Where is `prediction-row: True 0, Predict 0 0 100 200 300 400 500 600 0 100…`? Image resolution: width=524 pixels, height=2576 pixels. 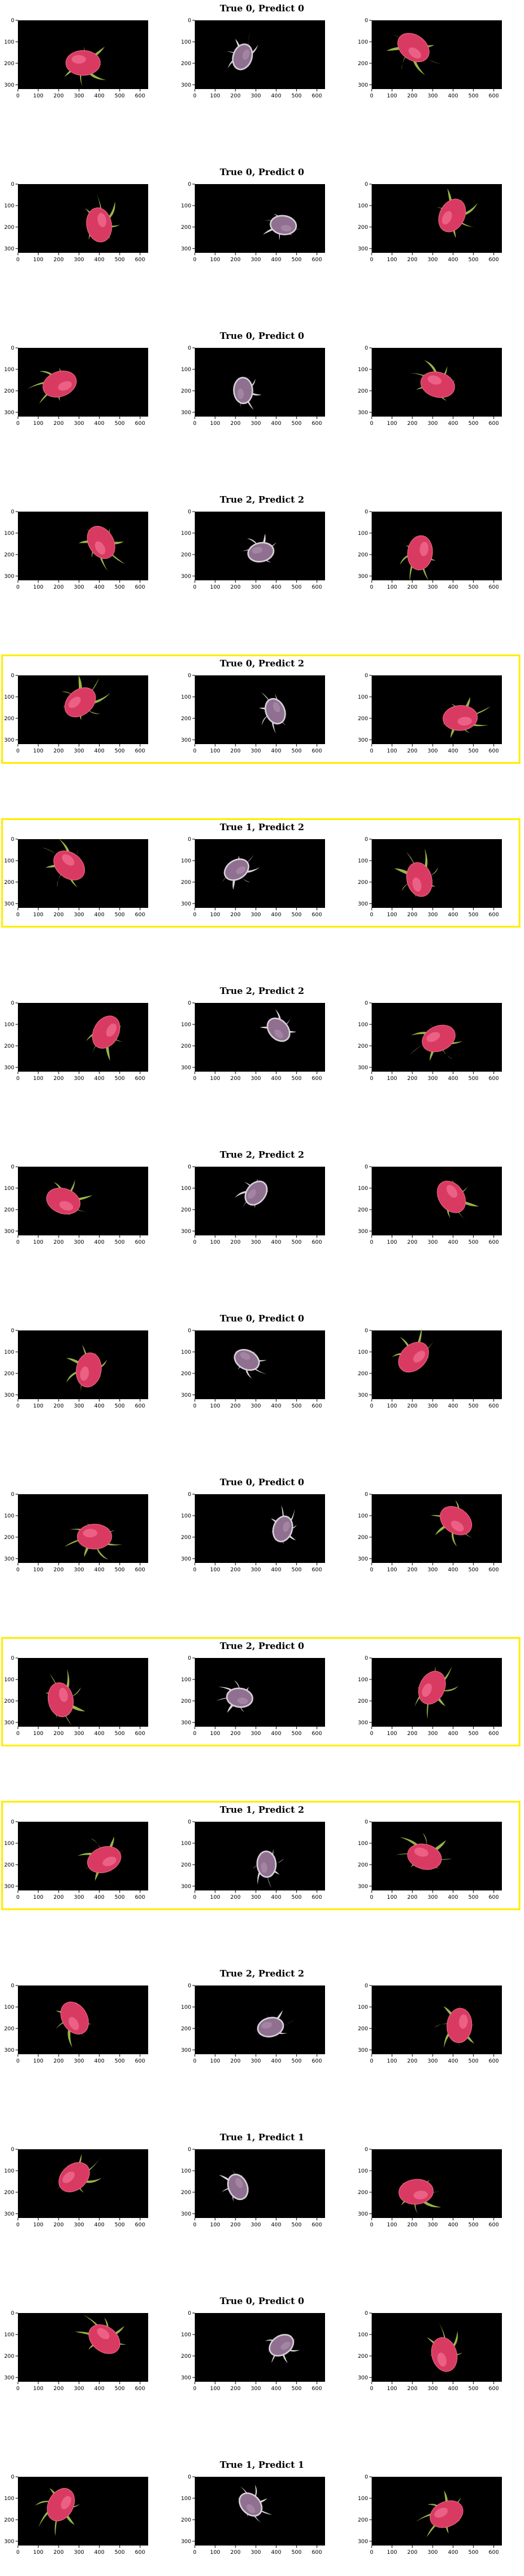 prediction-row: True 0, Predict 0 0 100 200 300 400 500 600 0 100… is located at coordinates (262, 1535).